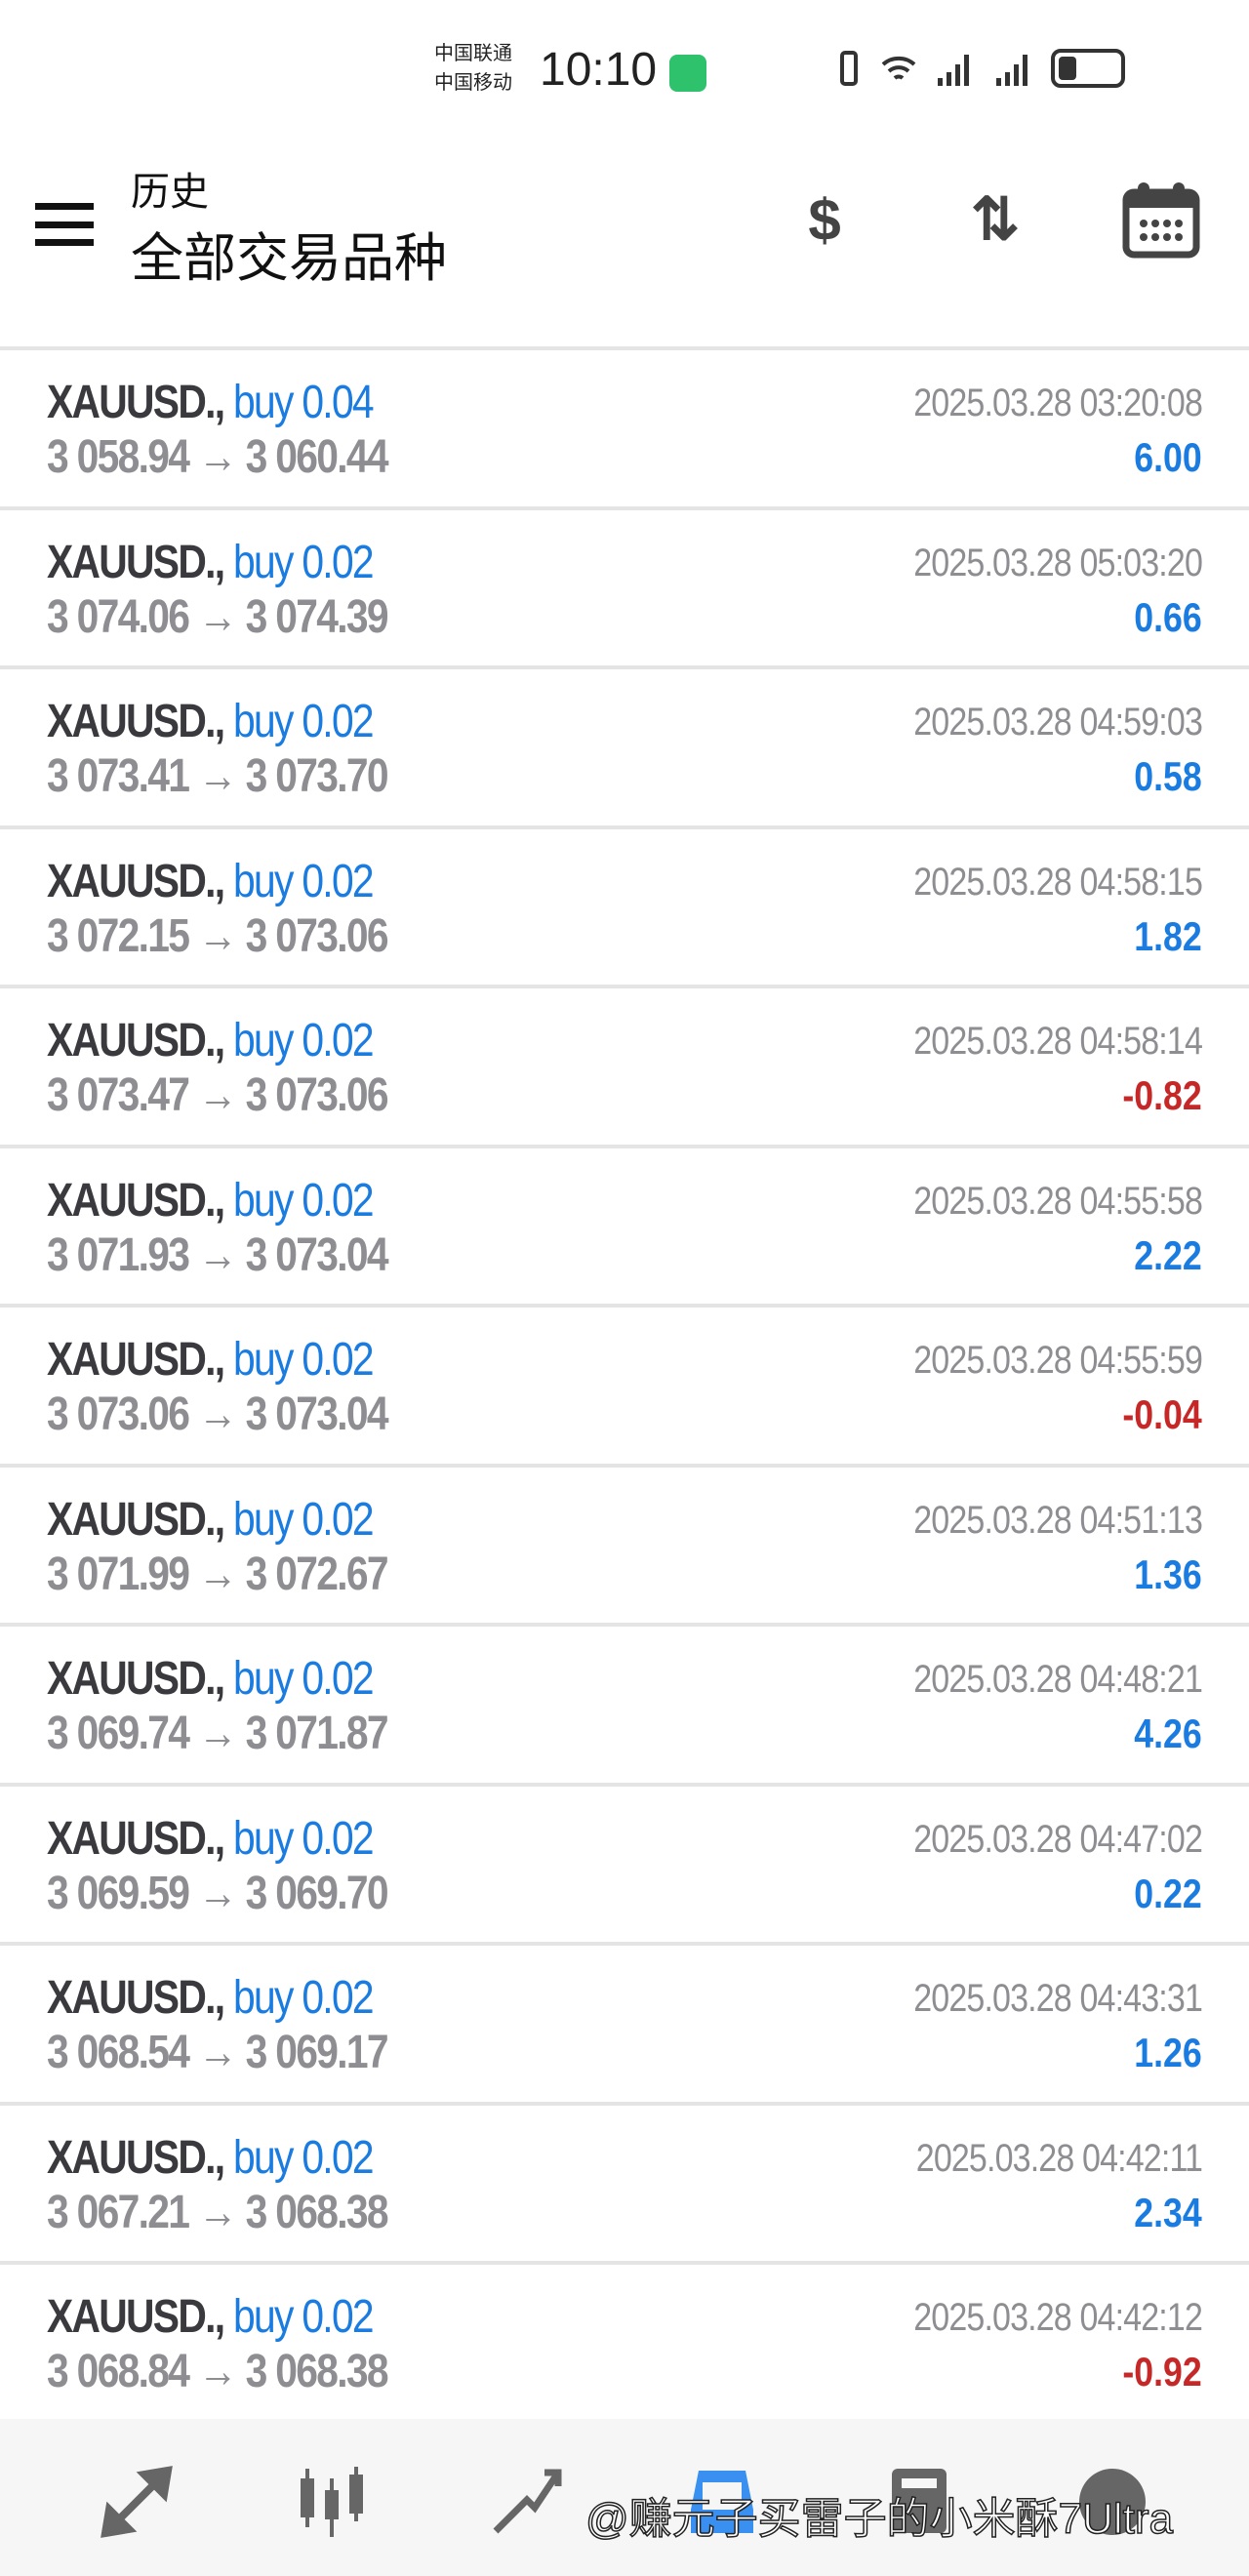 The height and width of the screenshot is (2576, 1249). Describe the element at coordinates (218, 1733) in the screenshot. I see `trade-prices: 3 069.74 → 3 071.87` at that location.